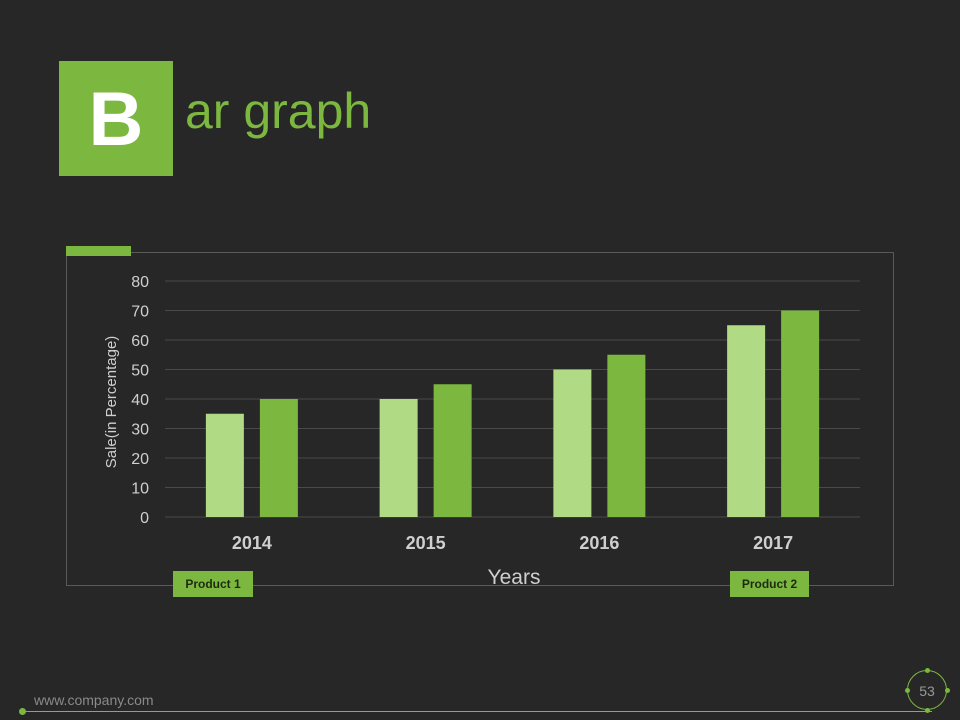 The height and width of the screenshot is (720, 960). Describe the element at coordinates (140, 489) in the screenshot. I see `y-tick-label: 10` at that location.